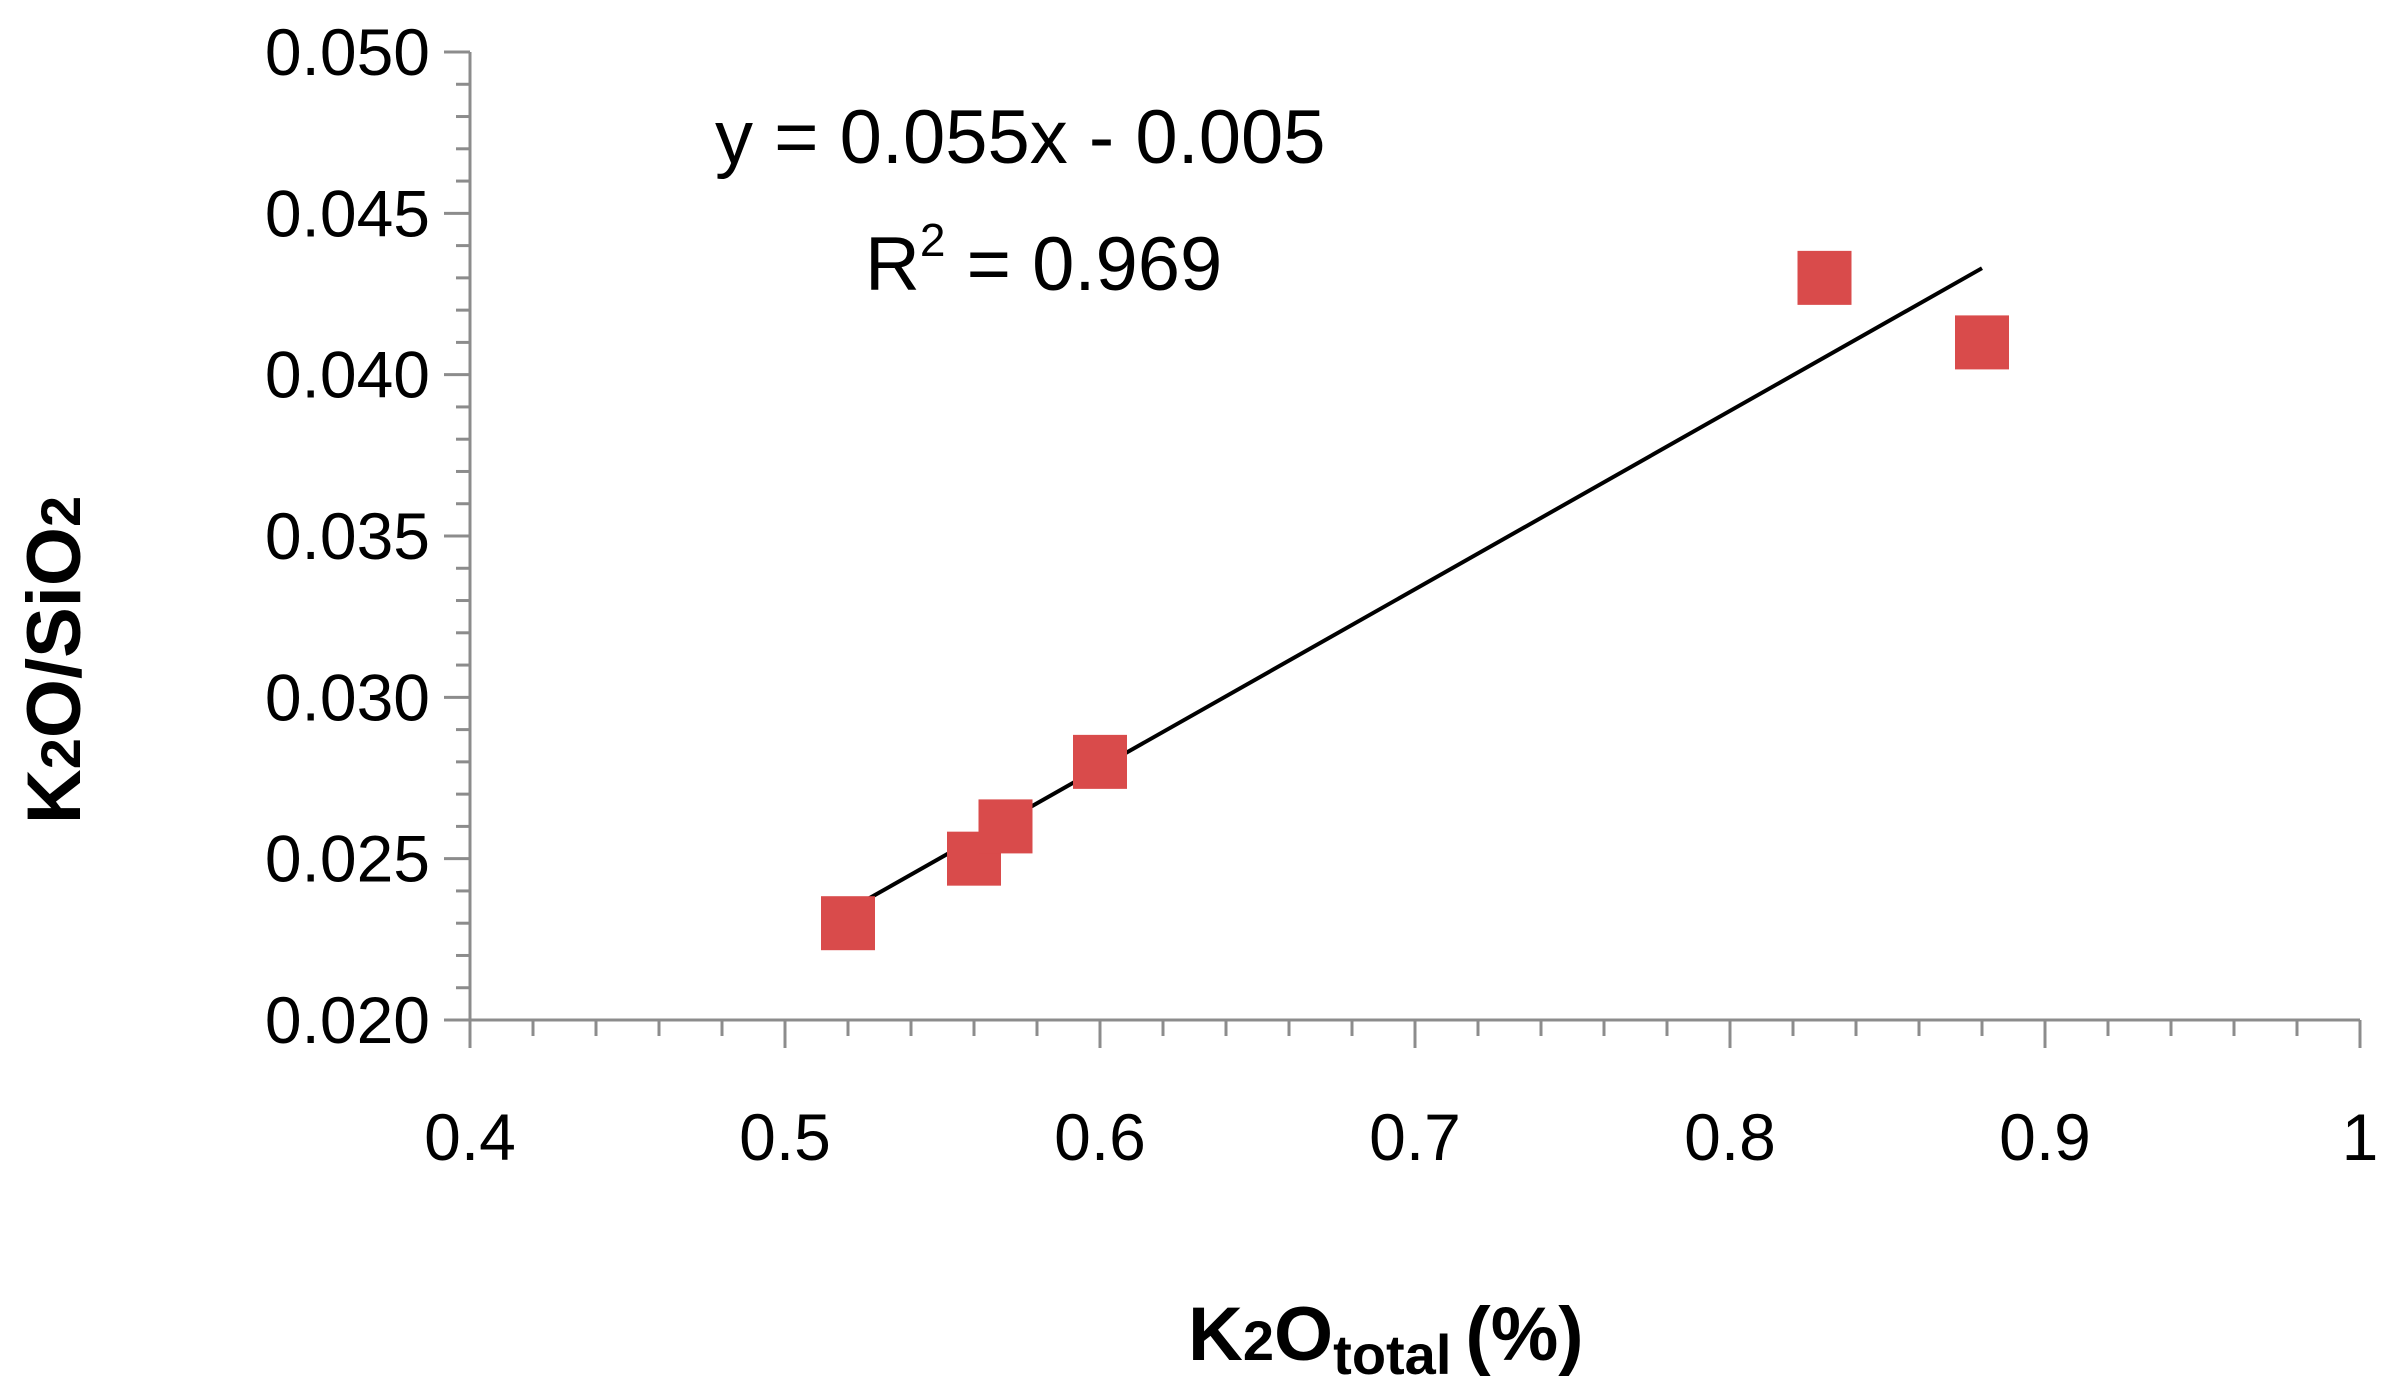 The image size is (2386, 1395). I want to click on y-axis-title: K2O/SiO2, so click(54, 660).